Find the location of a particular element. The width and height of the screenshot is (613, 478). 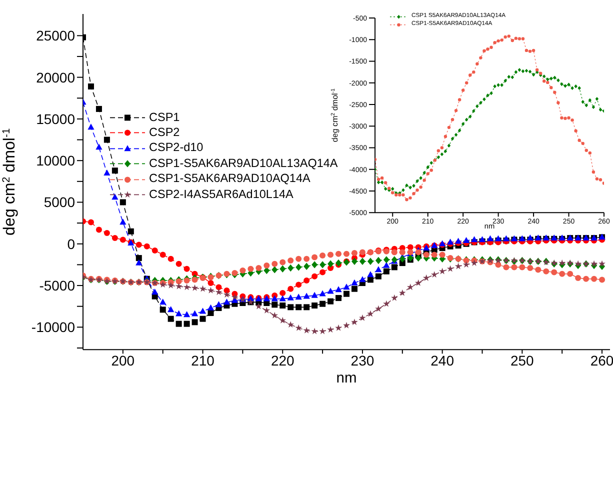

legend-label: CSP1-S5AK6AR9AD10AL13AQ14A is located at coordinates (243, 163).